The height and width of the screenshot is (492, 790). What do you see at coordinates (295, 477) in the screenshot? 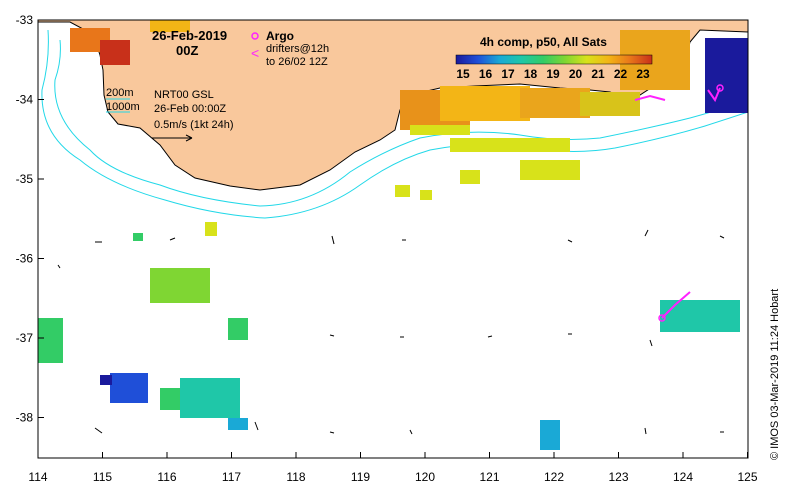
I see `longitude-tick-label: 118` at bounding box center [295, 477].